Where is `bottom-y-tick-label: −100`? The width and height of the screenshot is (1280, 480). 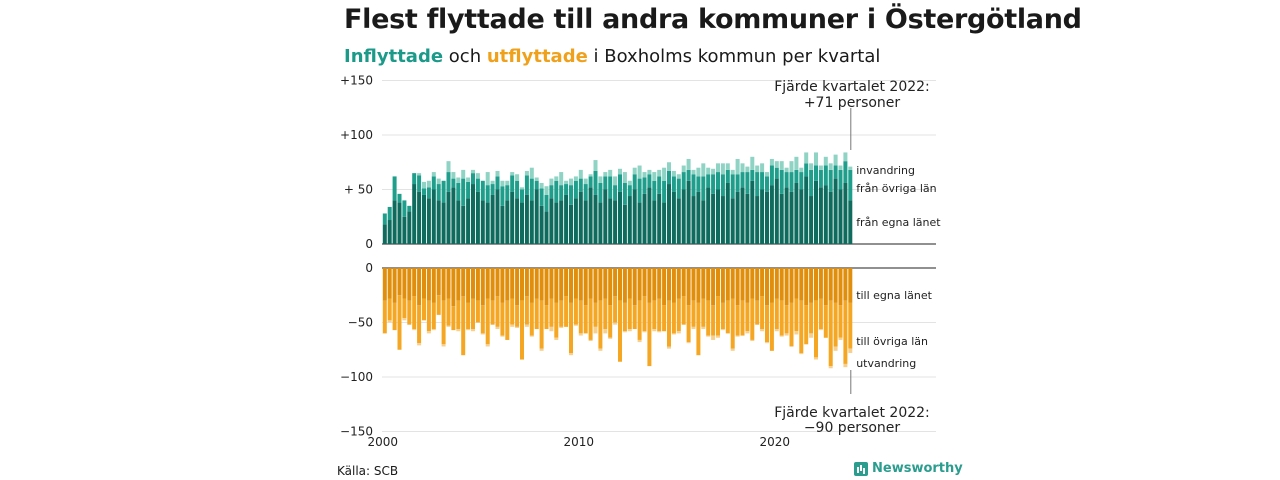
bottom-y-tick-label: −100 is located at coordinates (356, 377).